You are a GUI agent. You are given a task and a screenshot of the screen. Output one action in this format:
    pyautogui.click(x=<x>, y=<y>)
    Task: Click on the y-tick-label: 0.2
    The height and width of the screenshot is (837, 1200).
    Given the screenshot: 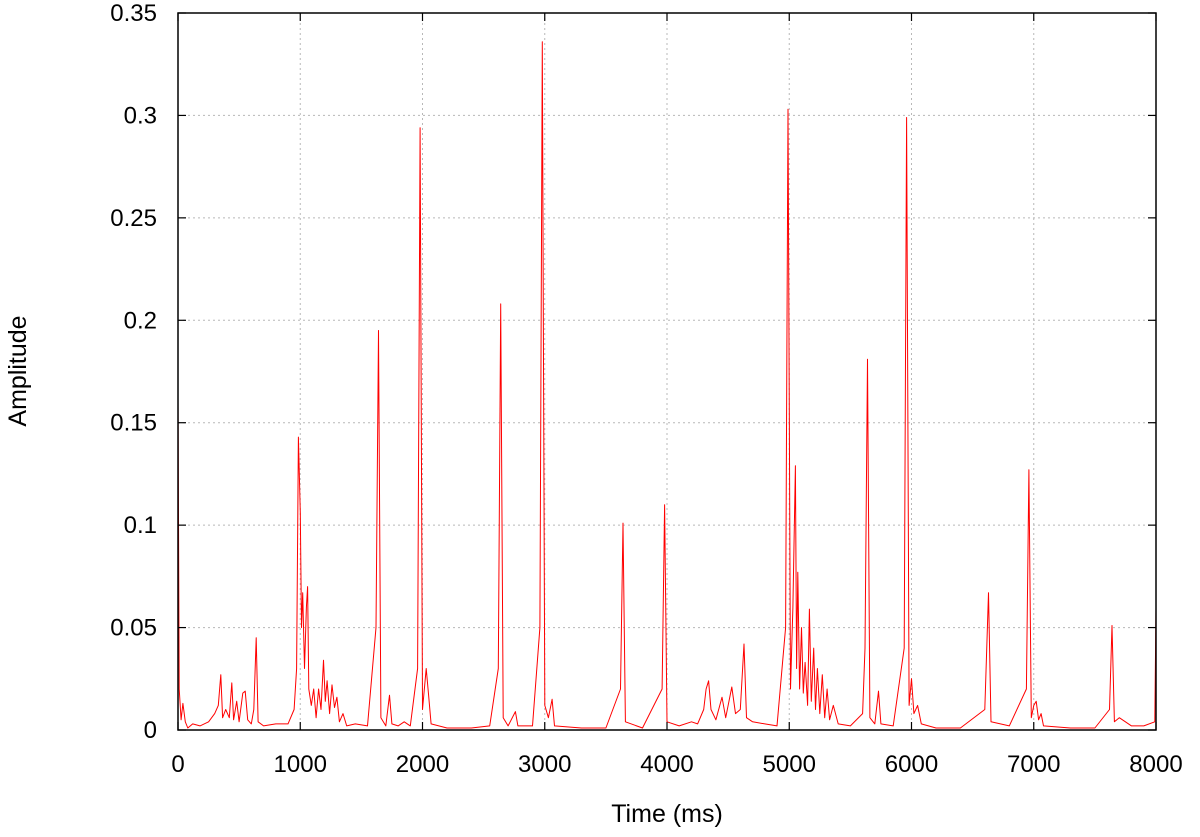 What is the action you would take?
    pyautogui.click(x=140, y=320)
    